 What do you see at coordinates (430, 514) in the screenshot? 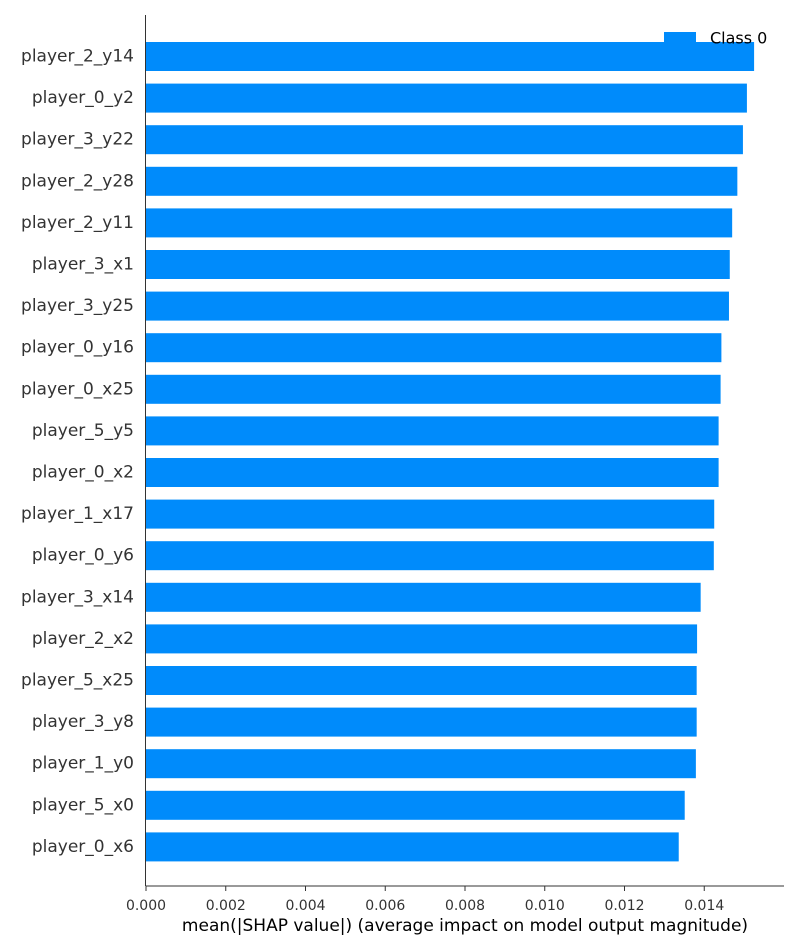
I see `bar-player_1_x17` at bounding box center [430, 514].